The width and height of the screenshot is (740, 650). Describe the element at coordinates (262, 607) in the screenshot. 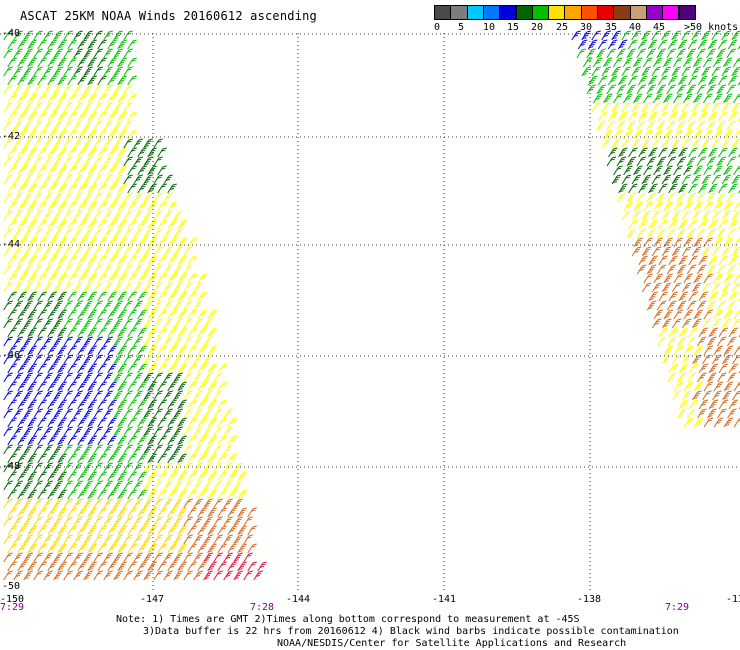

I see `time-label: 7:28` at that location.